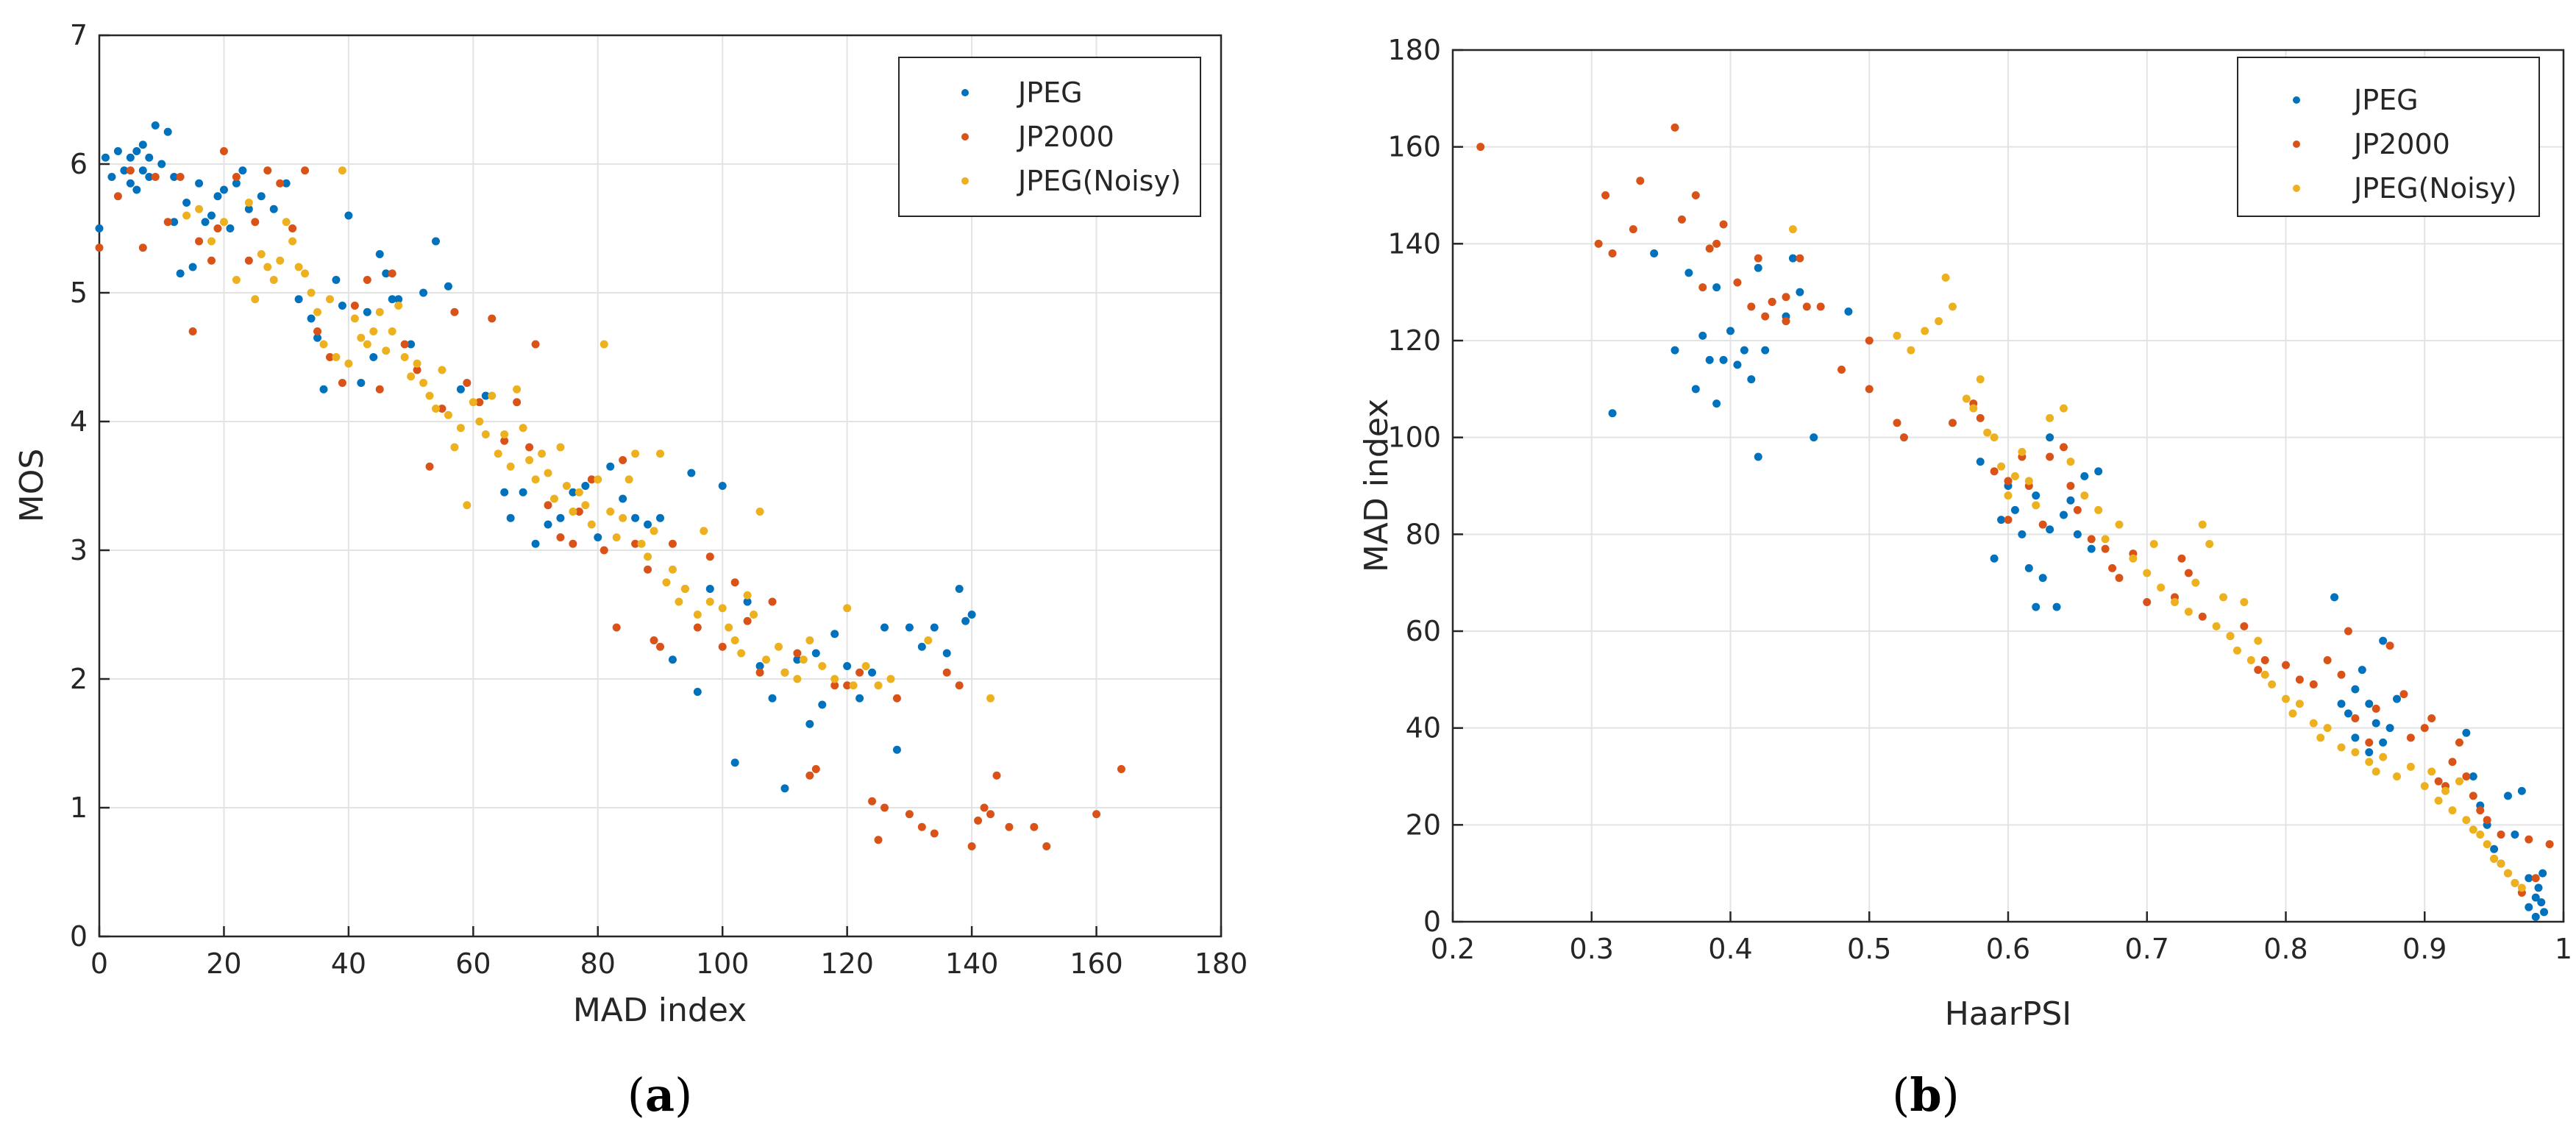 This screenshot has height=1138, width=2576. What do you see at coordinates (1414, 147) in the screenshot?
I see `chart-b-y-tick-label: 160` at bounding box center [1414, 147].